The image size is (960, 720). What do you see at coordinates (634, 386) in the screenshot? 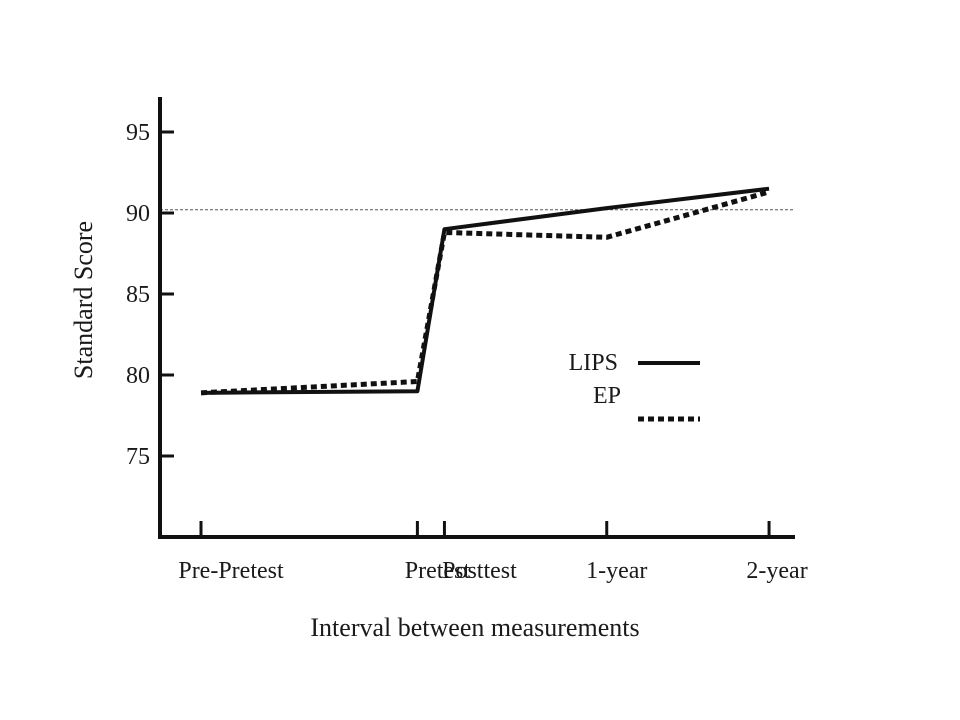
I see `legend: LIPS EP` at bounding box center [634, 386].